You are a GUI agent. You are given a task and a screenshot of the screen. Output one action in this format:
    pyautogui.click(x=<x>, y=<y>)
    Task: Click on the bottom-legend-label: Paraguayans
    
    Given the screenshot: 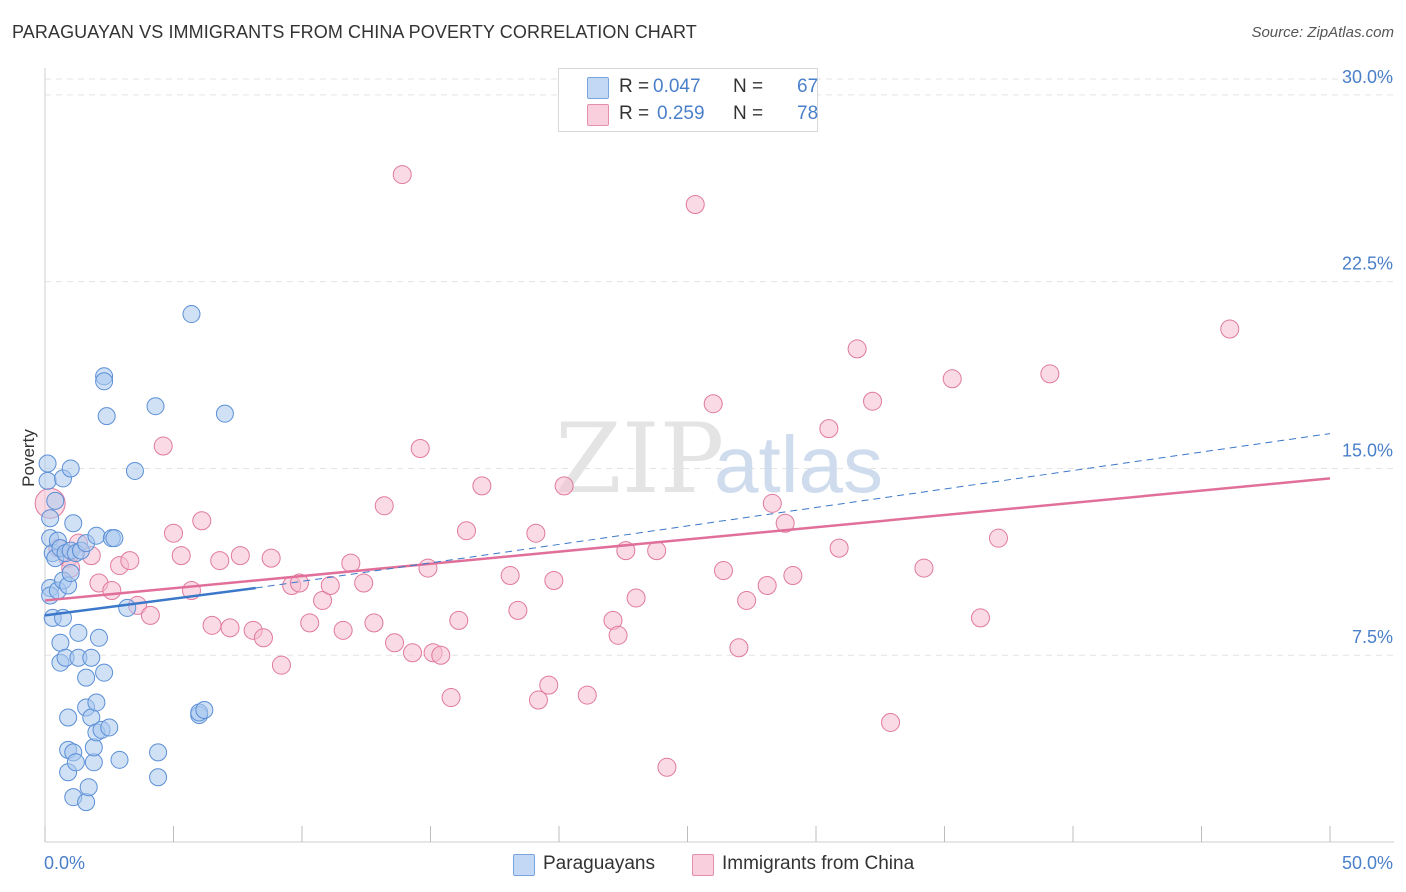 What is the action you would take?
    pyautogui.click(x=599, y=863)
    